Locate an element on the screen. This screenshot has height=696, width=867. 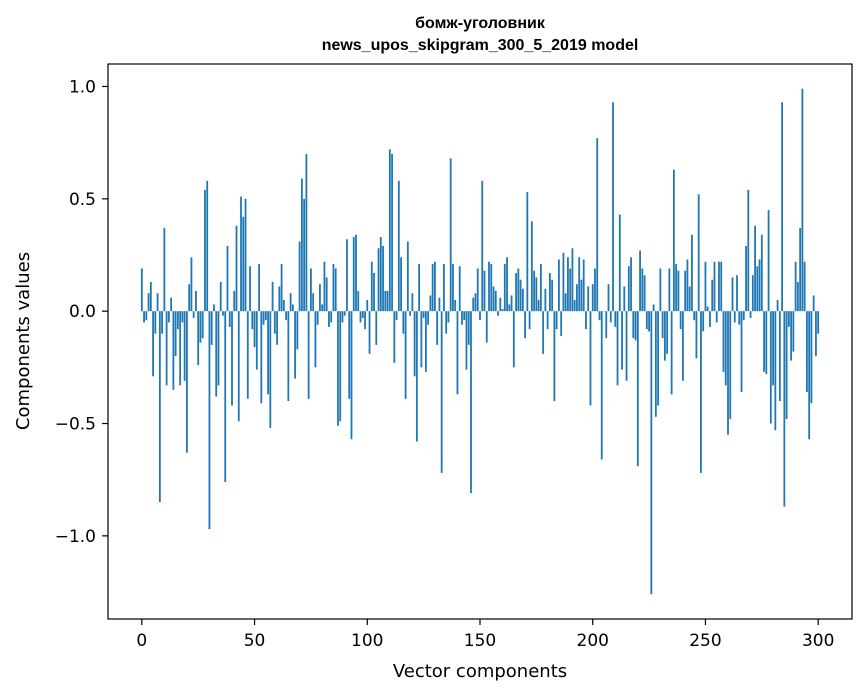
y-tick-label: 0.0 is located at coordinates (82, 312).